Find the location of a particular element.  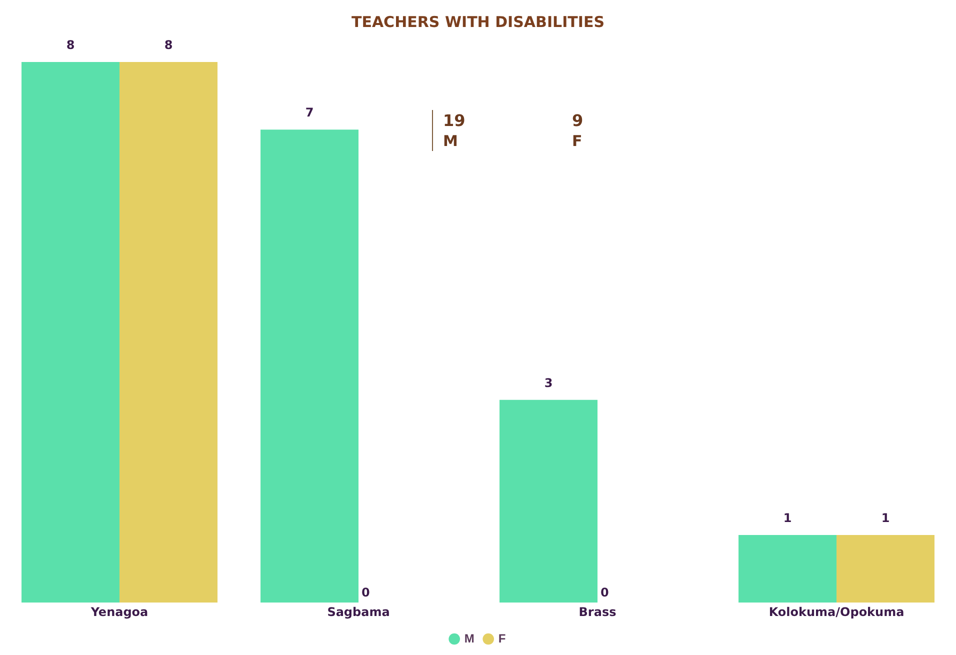

annotation: 19 is located at coordinates (454, 120).